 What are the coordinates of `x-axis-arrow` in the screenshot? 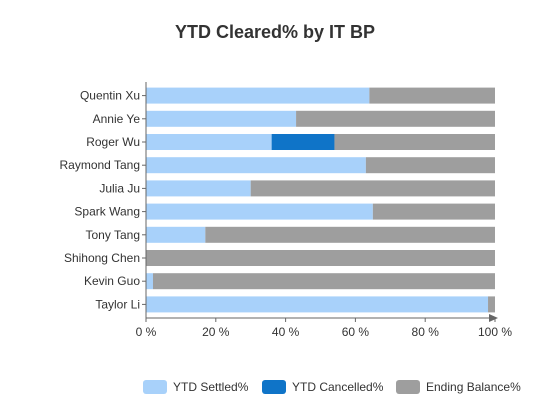 It's located at (493, 318).